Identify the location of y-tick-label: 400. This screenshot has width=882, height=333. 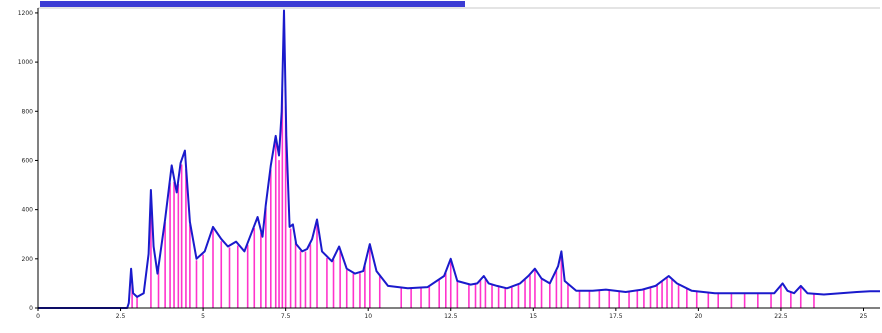
(28, 210).